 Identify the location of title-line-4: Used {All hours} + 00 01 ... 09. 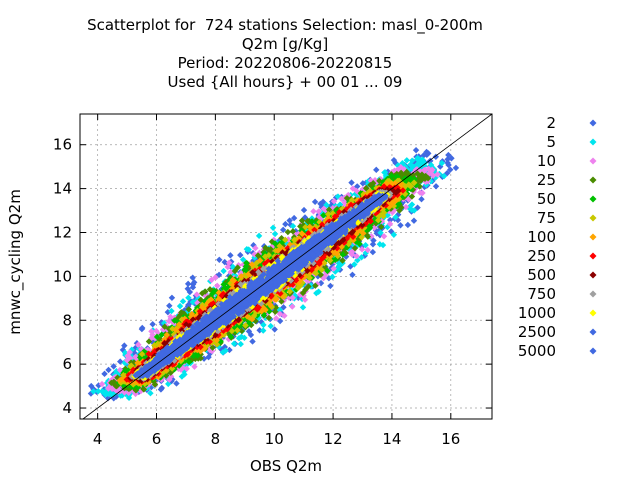
(285, 82).